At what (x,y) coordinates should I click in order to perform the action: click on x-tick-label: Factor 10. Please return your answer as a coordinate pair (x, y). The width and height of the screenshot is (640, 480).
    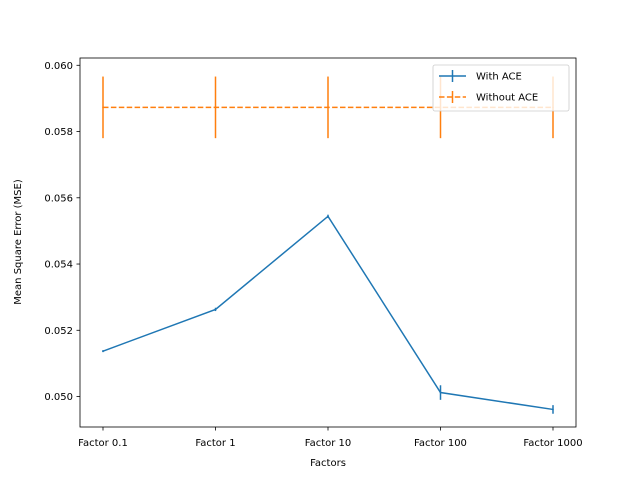
    Looking at the image, I should click on (328, 443).